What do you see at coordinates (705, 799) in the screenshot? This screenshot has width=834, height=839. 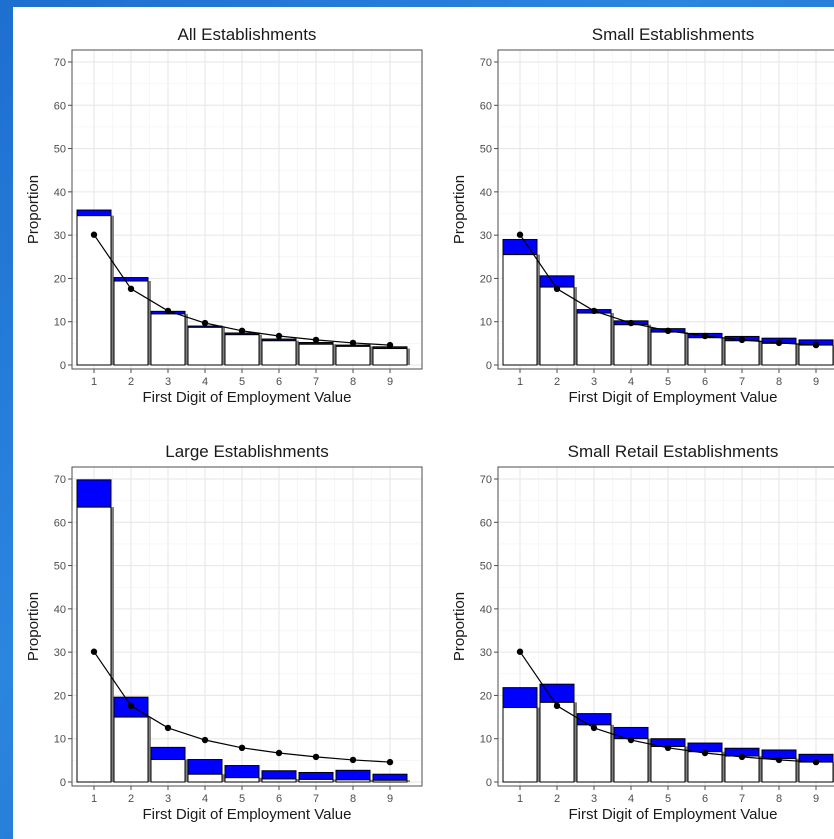 I see `x-tick-label: 6` at bounding box center [705, 799].